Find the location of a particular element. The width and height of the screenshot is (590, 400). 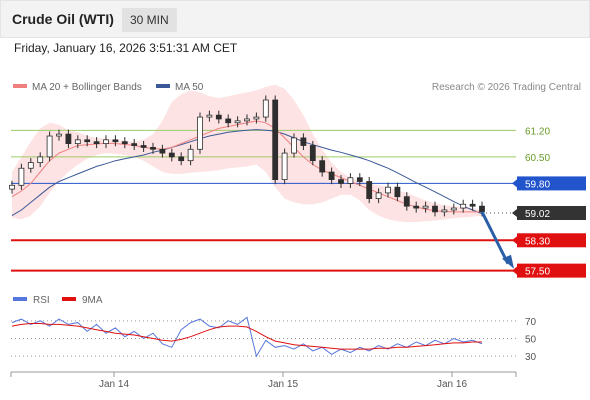

interval-badge: 30 MIN is located at coordinates (149, 20).